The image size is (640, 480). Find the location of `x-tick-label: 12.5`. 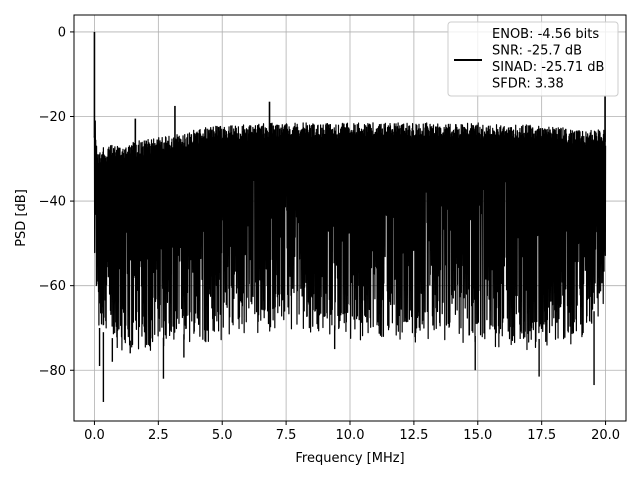

x-tick-label: 12.5 is located at coordinates (413, 435).